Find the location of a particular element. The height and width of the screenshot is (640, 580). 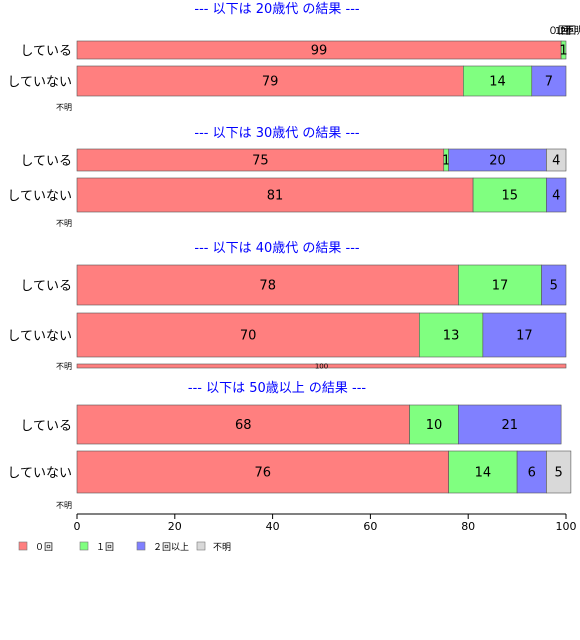

data-label: 68 is located at coordinates (243, 425).